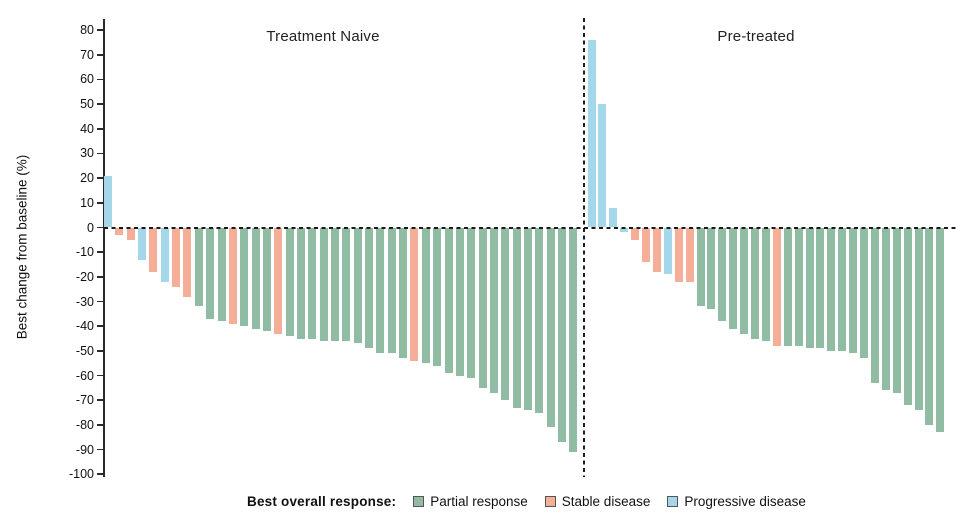 The height and width of the screenshot is (519, 970). I want to click on y-tick-label: 80, so click(87, 30).